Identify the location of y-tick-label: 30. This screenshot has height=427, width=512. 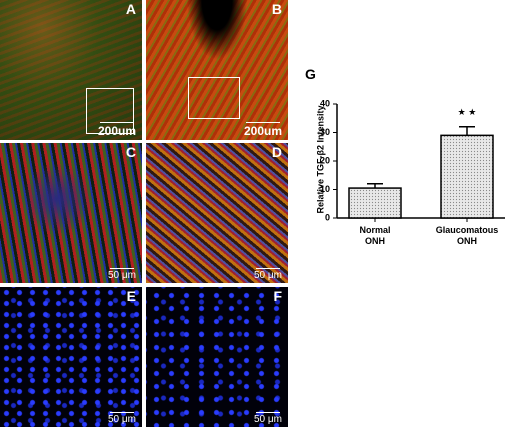
(325, 132).